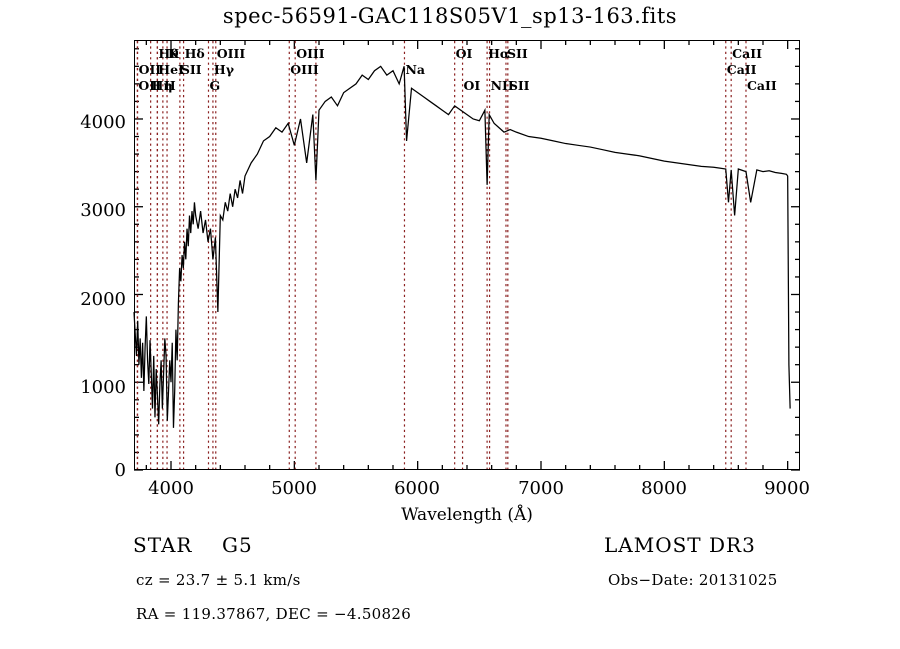  Describe the element at coordinates (173, 53) in the screenshot. I see `line-label-K-3968: K` at that location.